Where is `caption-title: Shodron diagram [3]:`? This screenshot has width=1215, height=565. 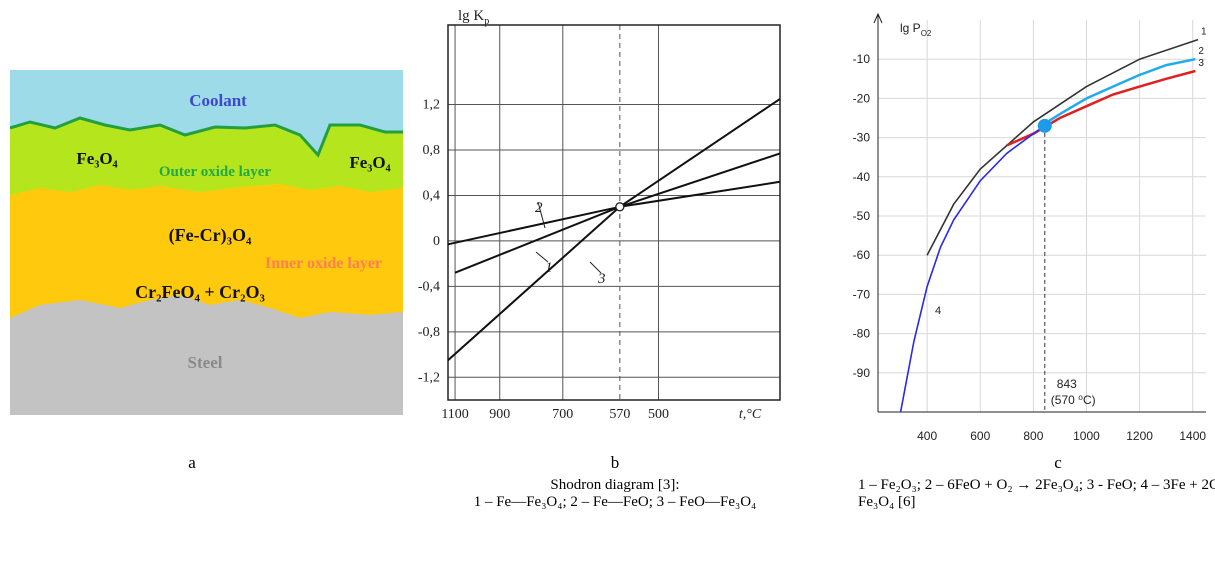 caption-title: Shodron diagram [3]: is located at coordinates (615, 485).